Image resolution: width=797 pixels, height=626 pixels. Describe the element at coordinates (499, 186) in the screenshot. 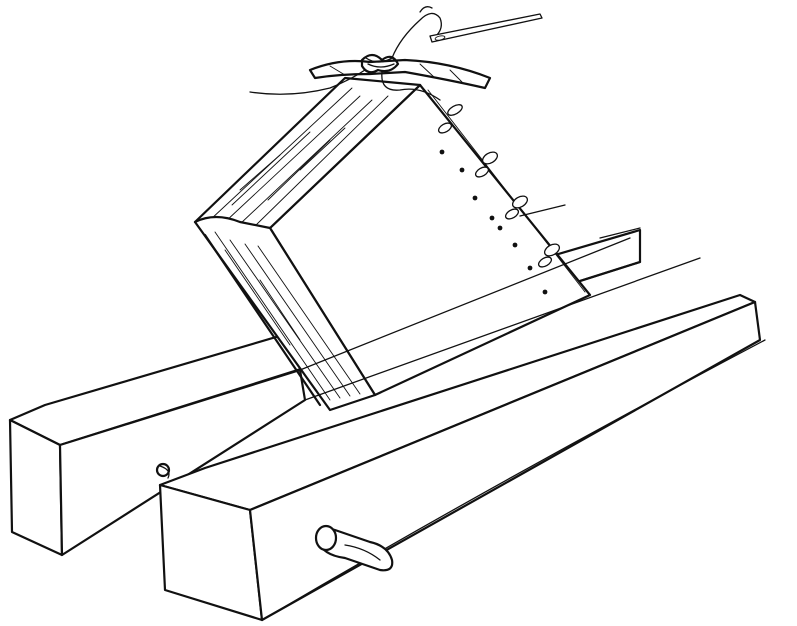

I see `sewing-loops` at that location.